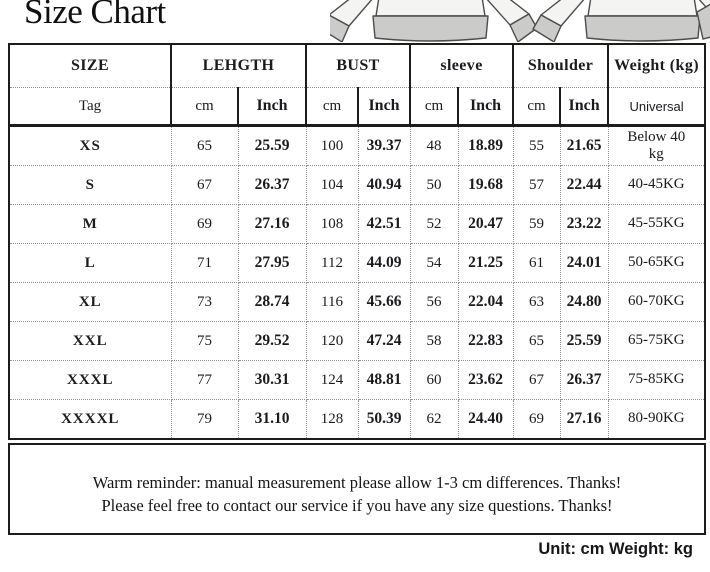  I want to click on table-cell: 20.47, so click(485, 224).